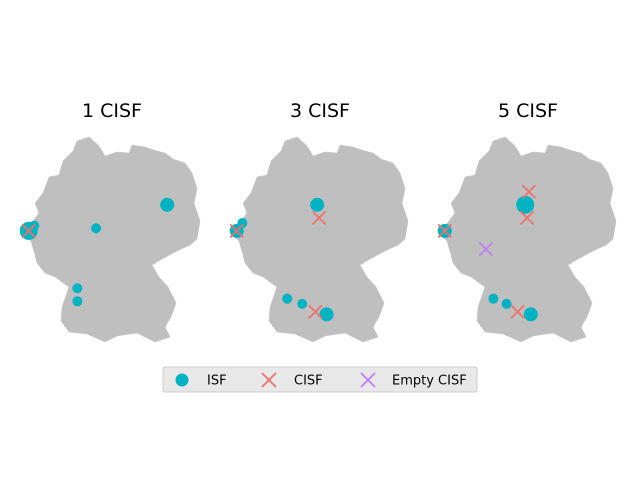 The width and height of the screenshot is (640, 480). I want to click on legend-isf-label: ISF, so click(217, 381).